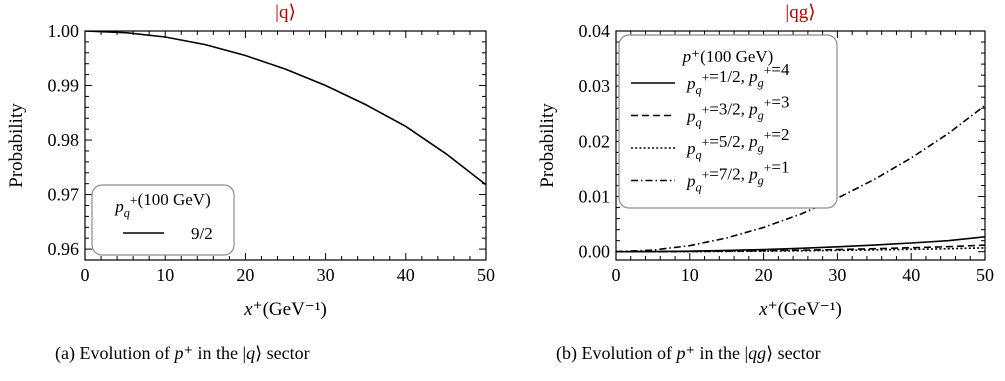 This screenshot has height=381, width=1005. What do you see at coordinates (738, 78) in the screenshot?
I see `legend-entry-1: pq+=1/2, pg+=4` at bounding box center [738, 78].